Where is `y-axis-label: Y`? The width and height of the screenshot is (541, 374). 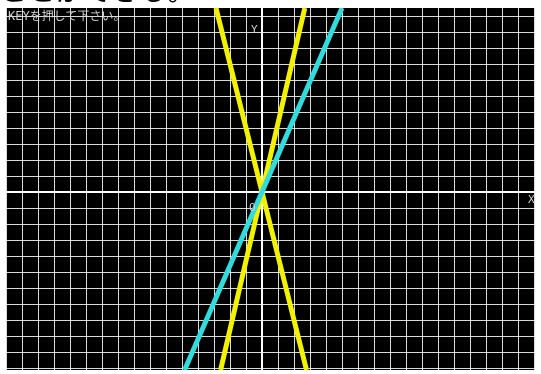
y-axis-label: Y is located at coordinates (254, 29).